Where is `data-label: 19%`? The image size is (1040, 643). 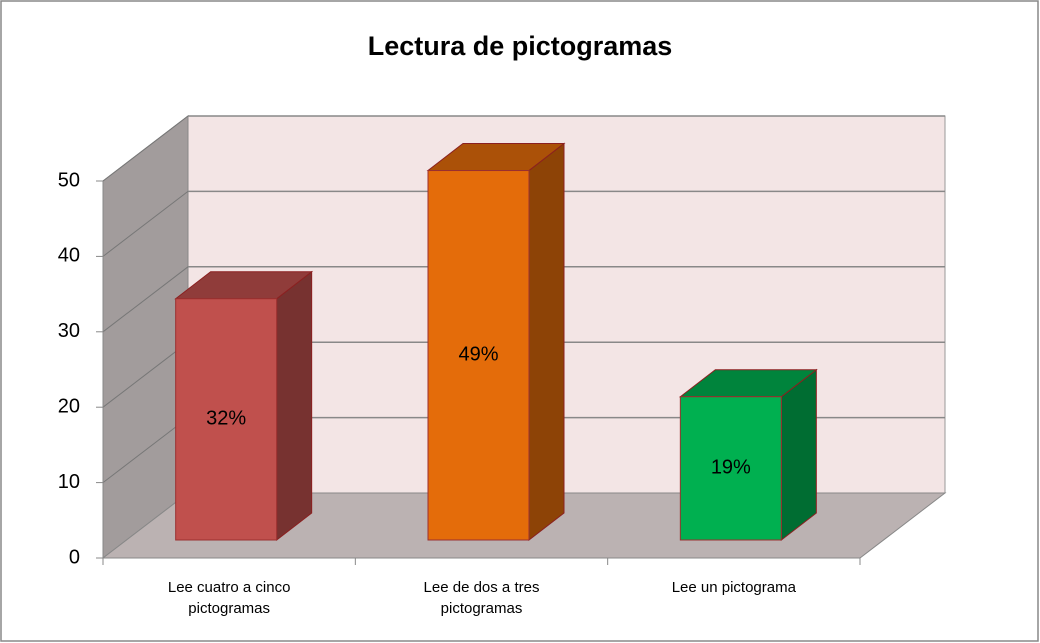
data-label: 19% is located at coordinates (731, 468).